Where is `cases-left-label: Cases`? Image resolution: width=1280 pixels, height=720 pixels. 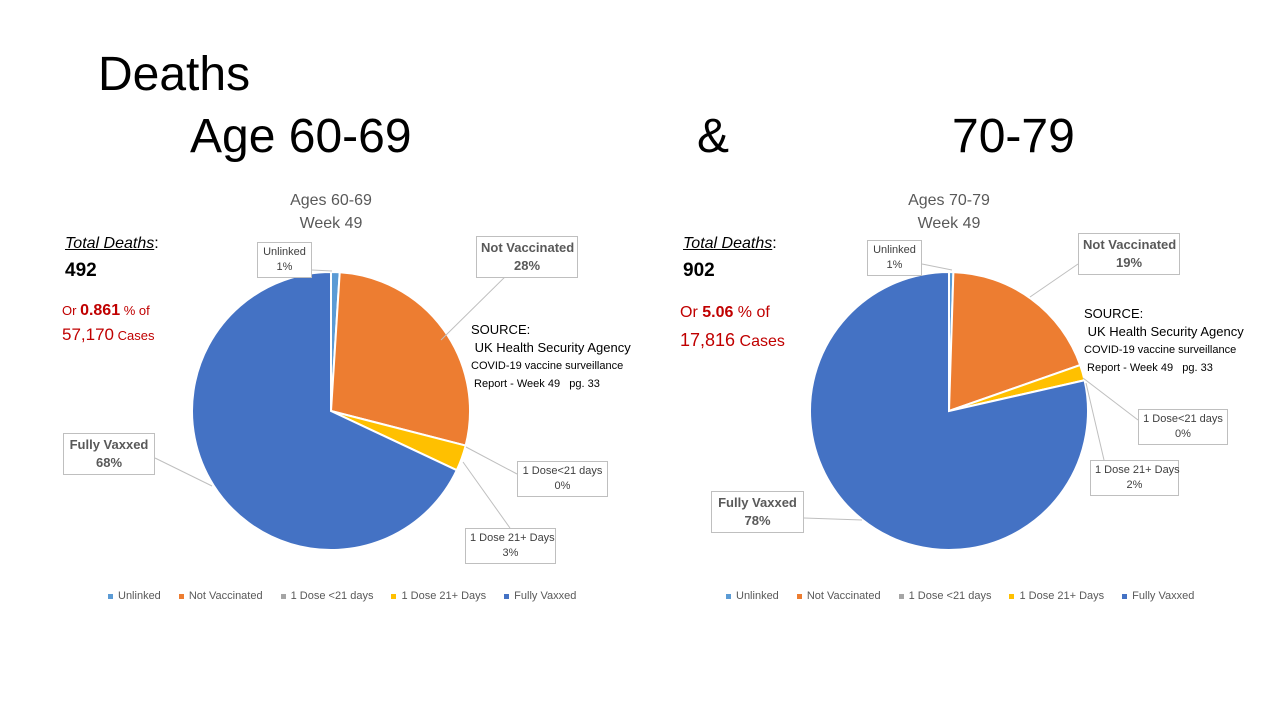 cases-left-label: Cases is located at coordinates (134, 335).